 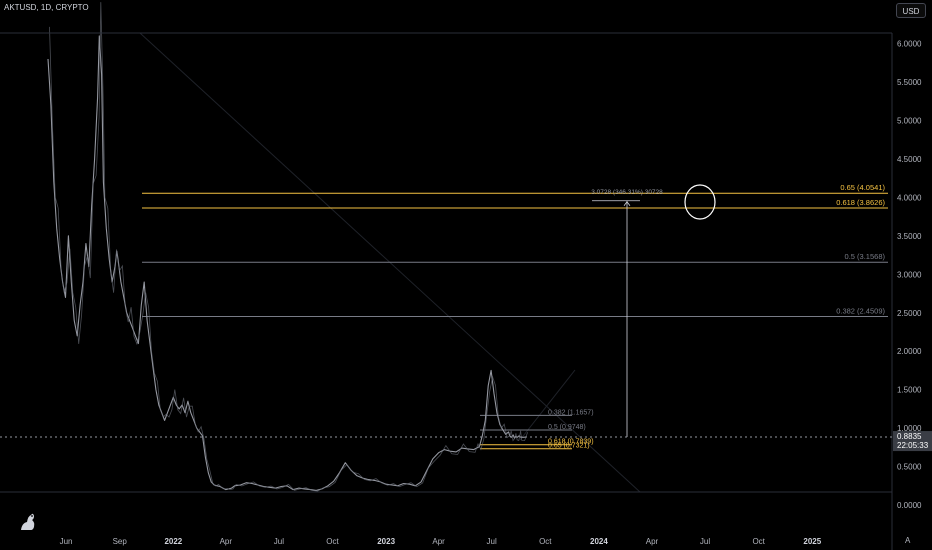 I want to click on price-tick-label: 3.0000, so click(x=909, y=274).